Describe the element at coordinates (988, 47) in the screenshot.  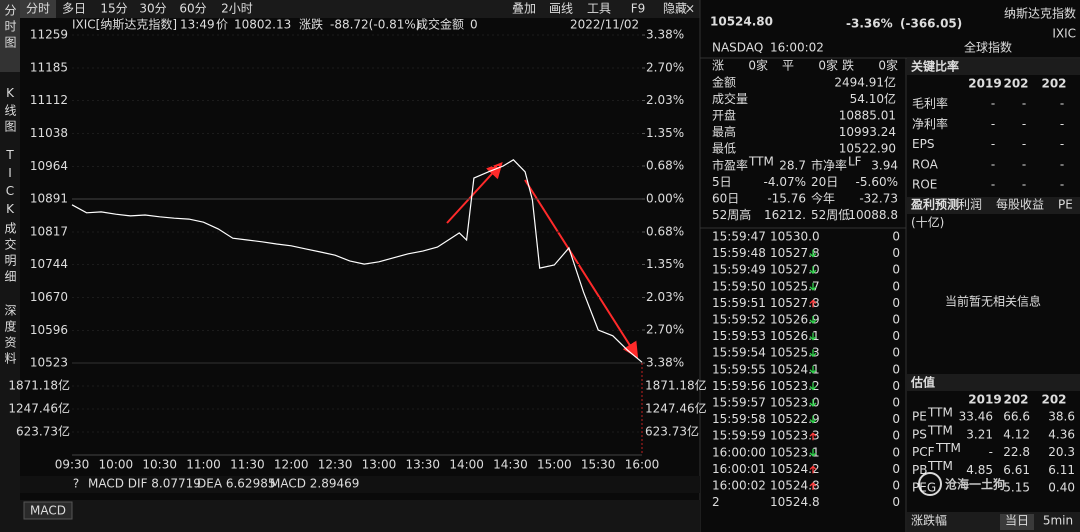
I see `quote-group: 全球指数` at that location.